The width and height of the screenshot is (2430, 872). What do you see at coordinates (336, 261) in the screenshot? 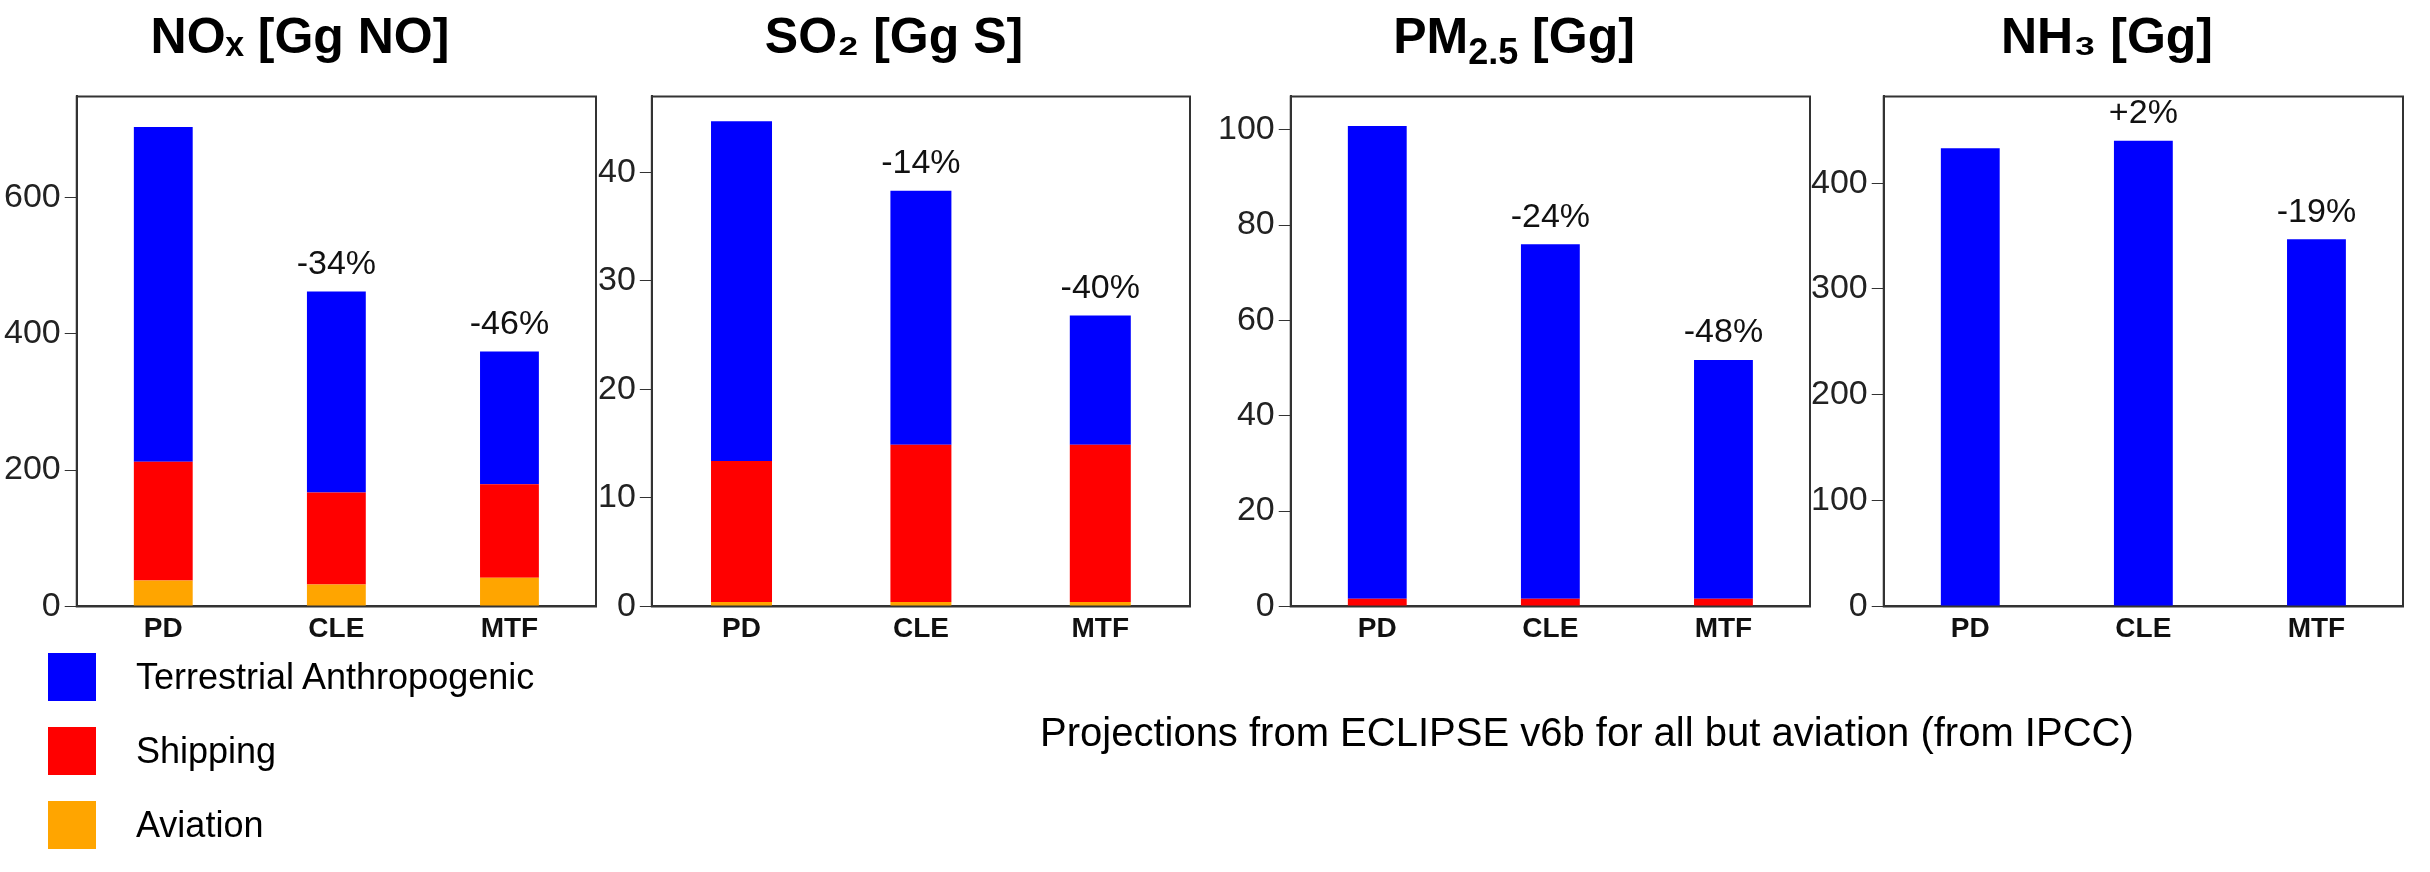
I see `annotation: -34%` at bounding box center [336, 261].